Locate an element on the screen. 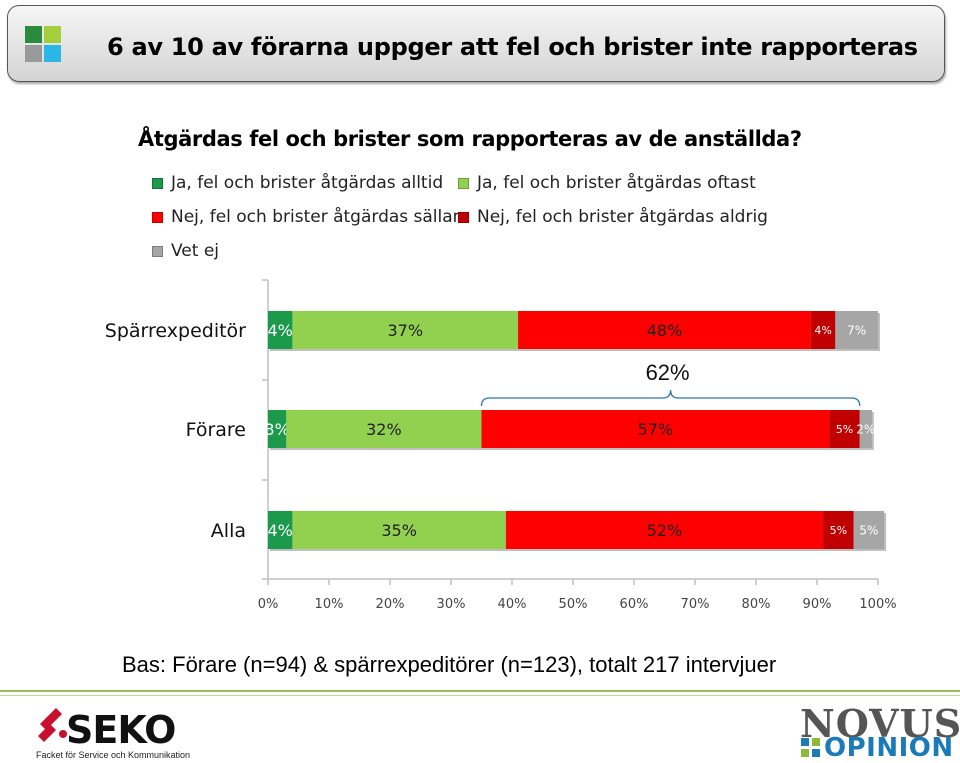  data-label: 2% is located at coordinates (865, 429).